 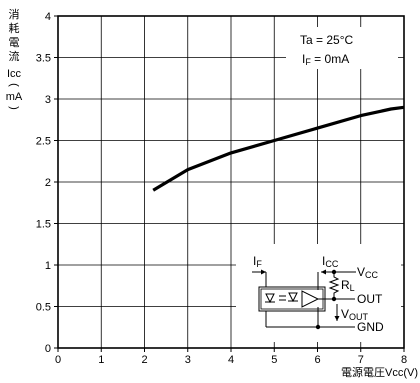 What do you see at coordinates (48, 17) in the screenshot?
I see `y-tick-label: 4` at bounding box center [48, 17].